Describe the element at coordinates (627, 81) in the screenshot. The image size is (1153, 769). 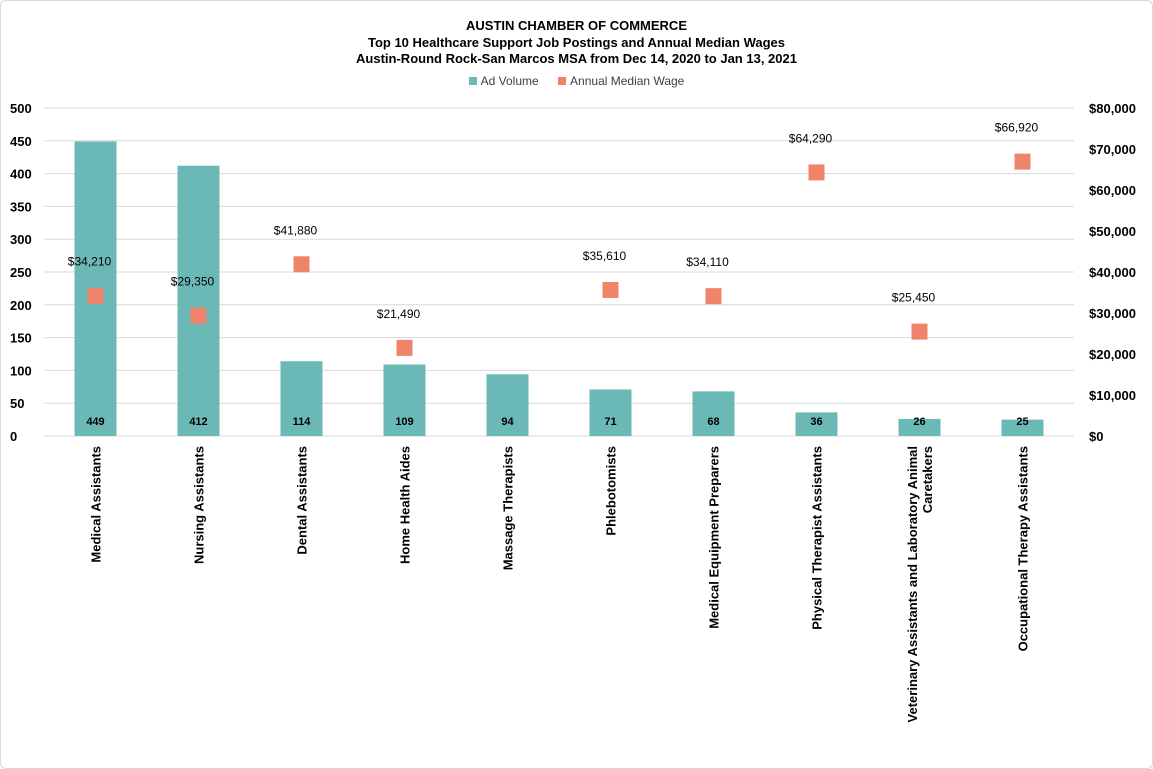
I see `legend-label-annual-median-wage: Annual Median Wage` at that location.